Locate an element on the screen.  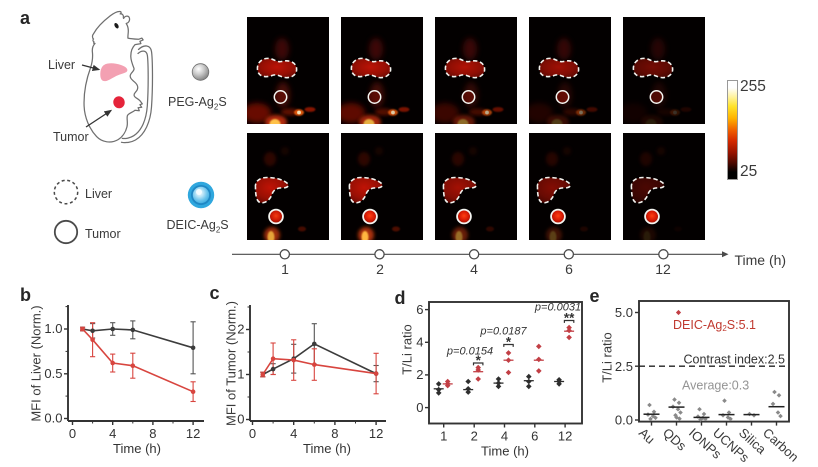
svg-text: Average:0.3 is located at coordinates (715, 386).